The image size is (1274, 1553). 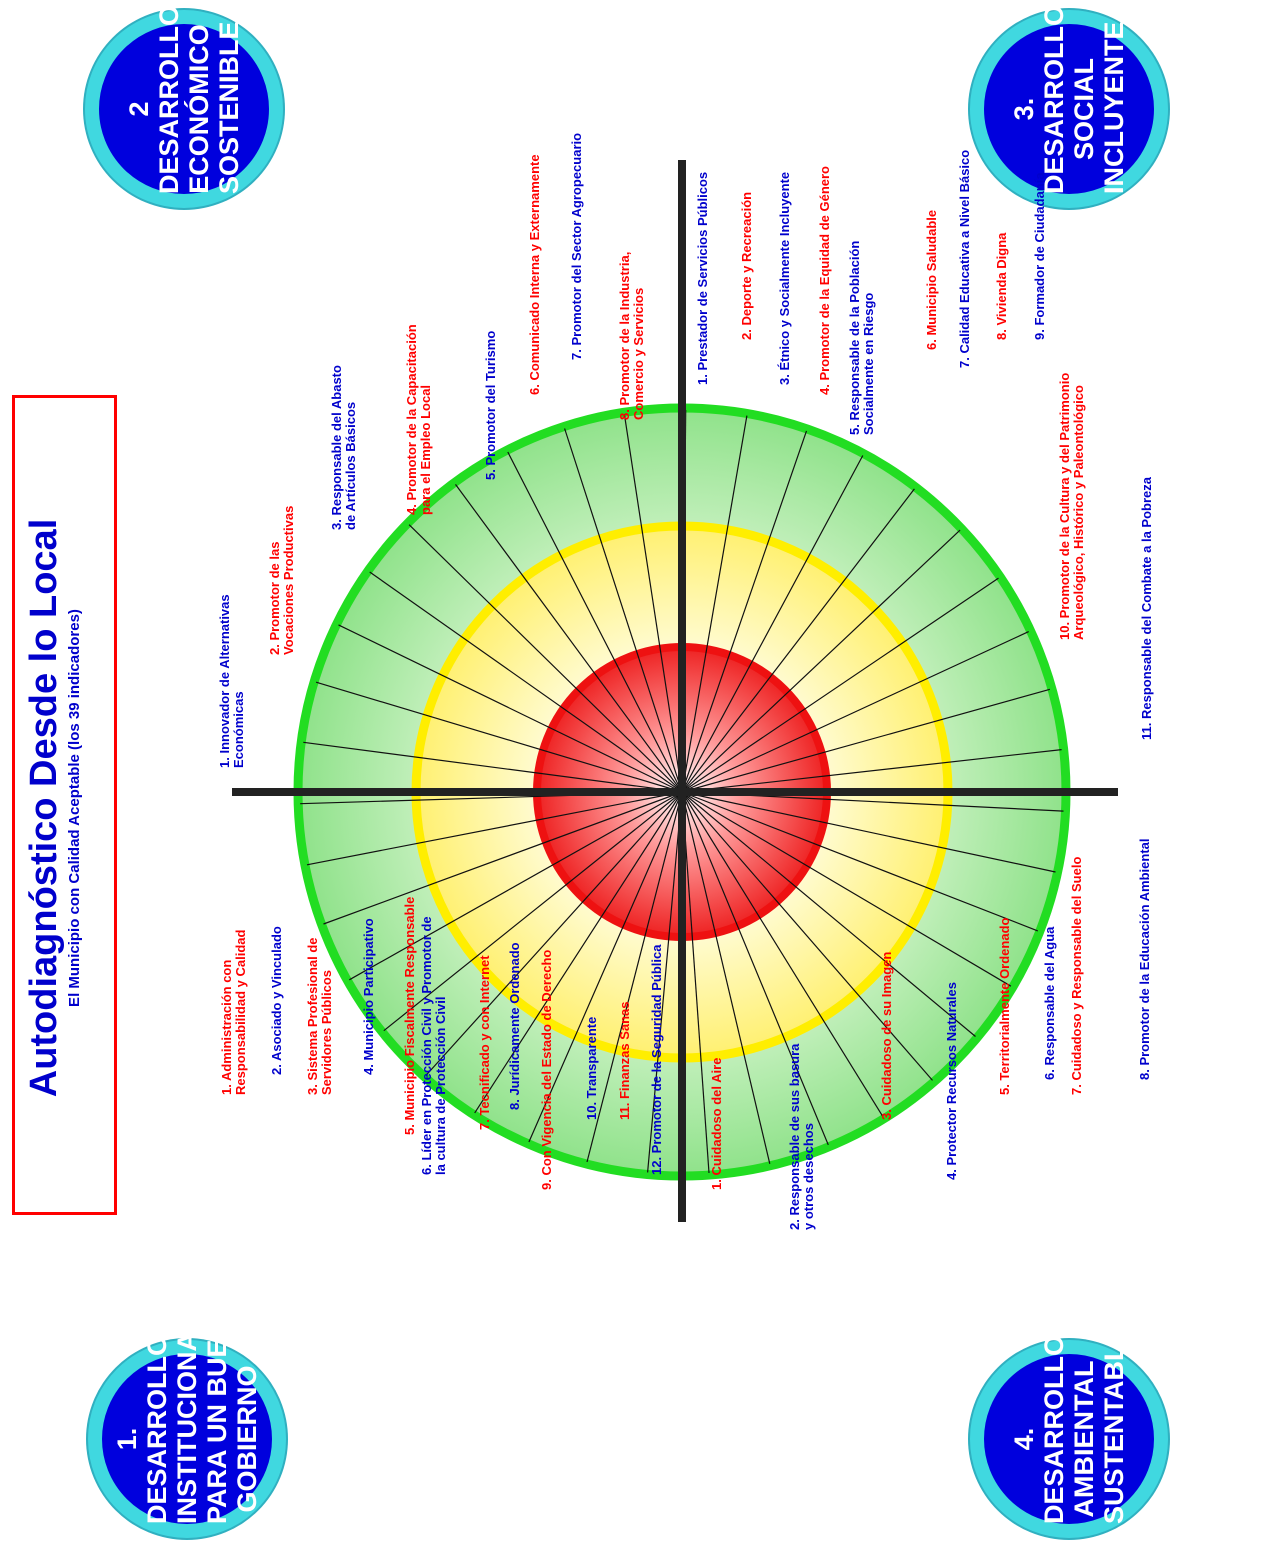 What do you see at coordinates (368, 996) in the screenshot?
I see `indicator-label-d1-4: 4. Municipio Participativo` at bounding box center [368, 996].